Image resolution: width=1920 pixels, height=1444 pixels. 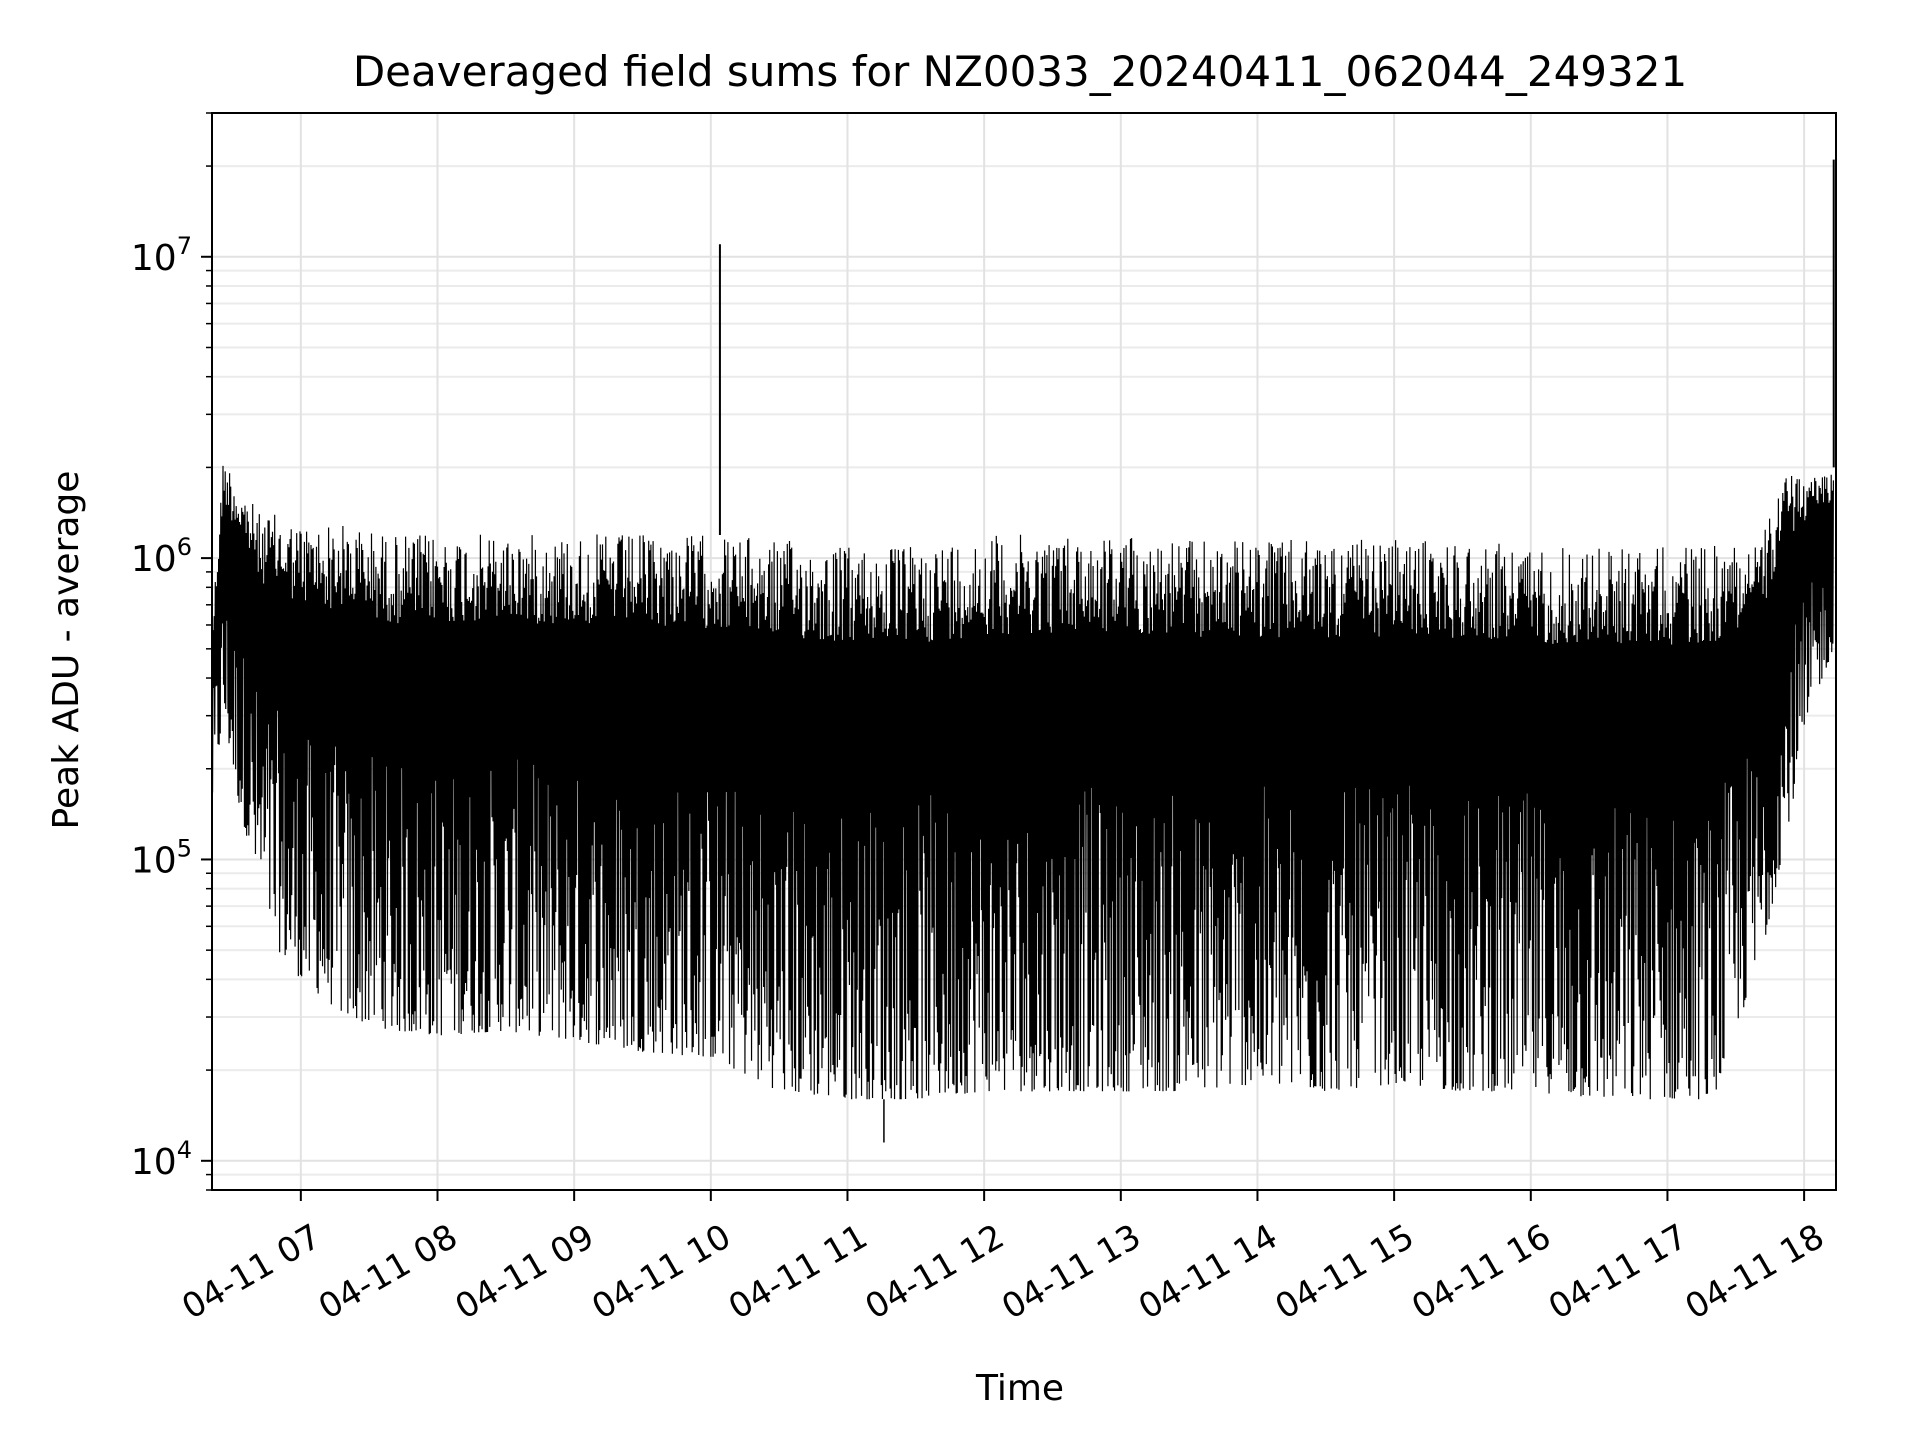 What do you see at coordinates (161, 857) in the screenshot?
I see `y-tick-label: 10⁵` at bounding box center [161, 857].